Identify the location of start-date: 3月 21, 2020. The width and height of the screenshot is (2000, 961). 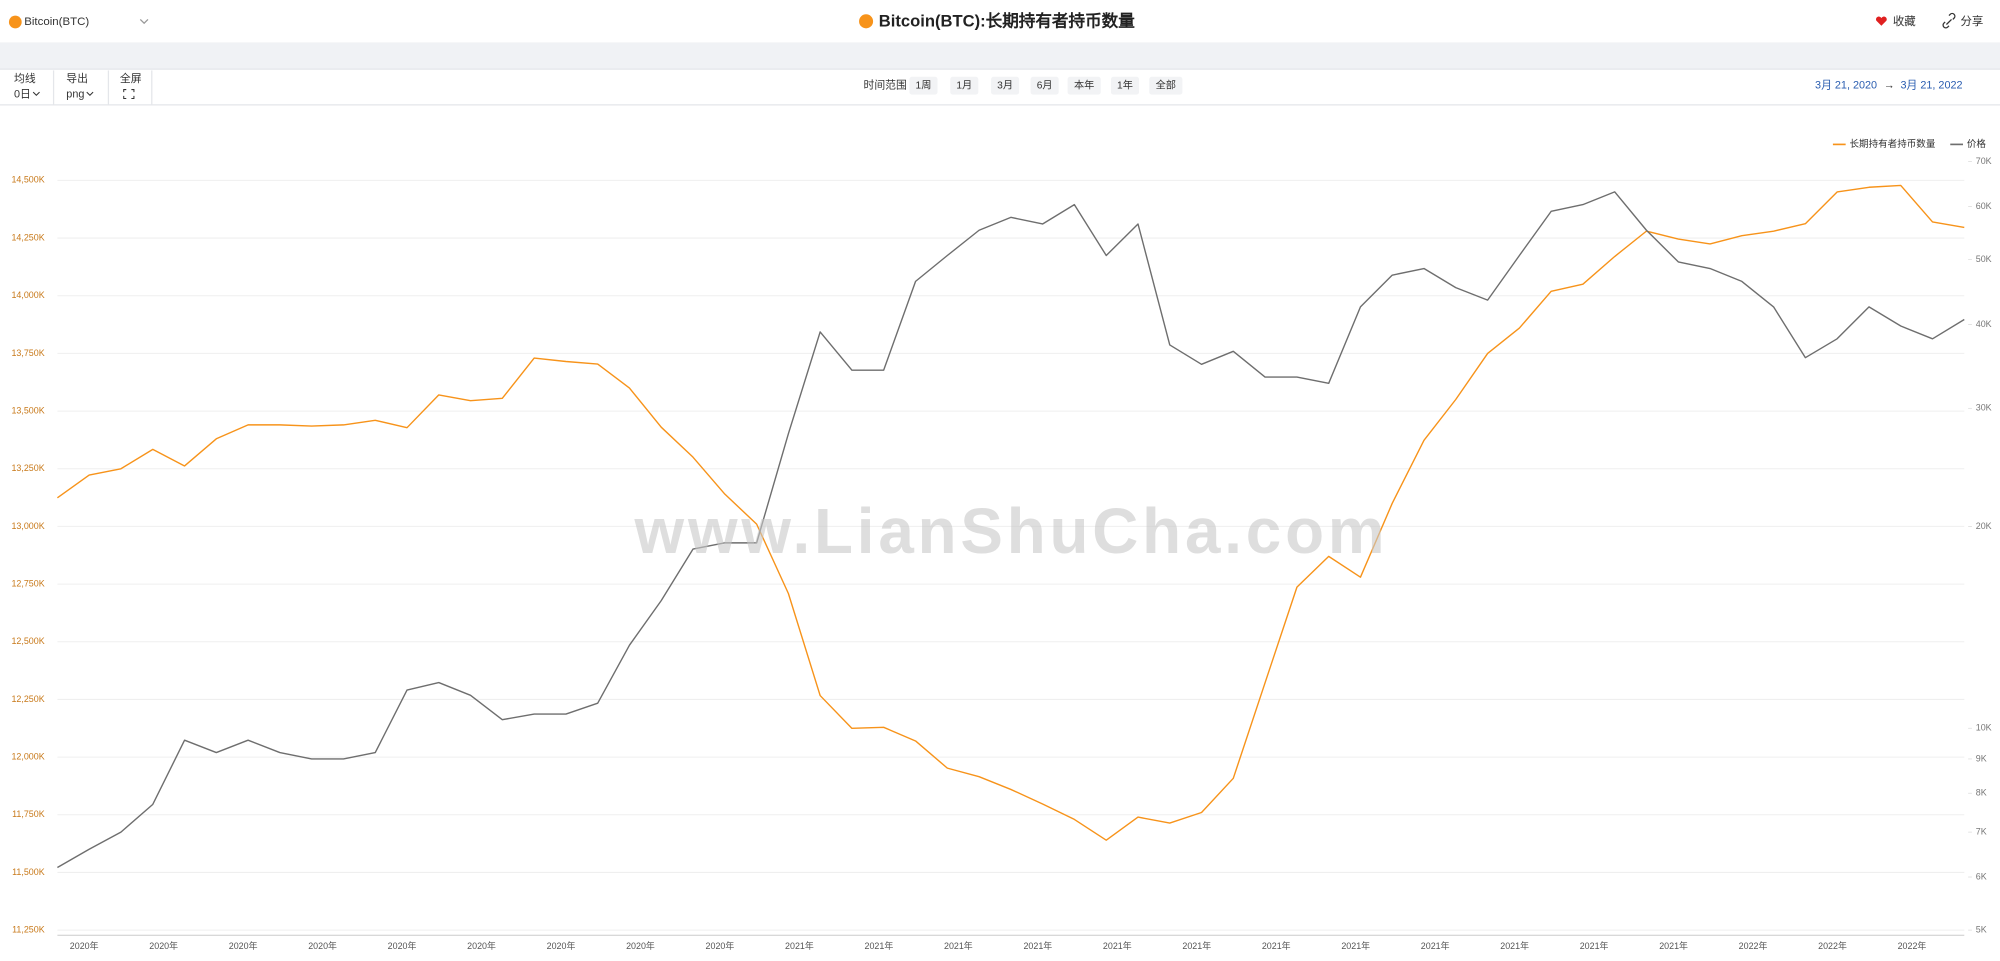
(1846, 86).